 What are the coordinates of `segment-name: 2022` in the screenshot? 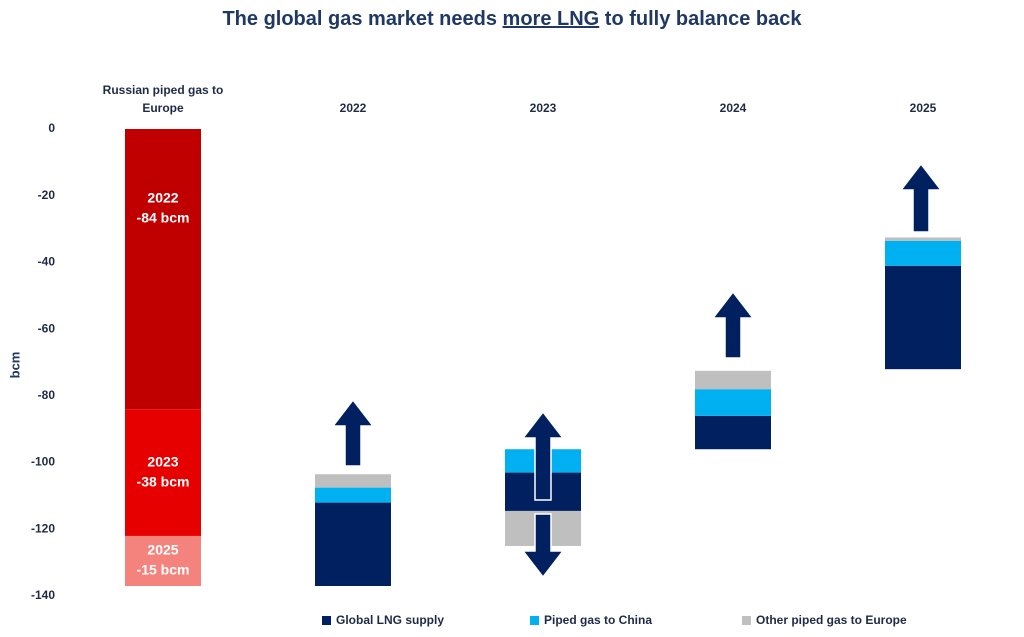 It's located at (162, 198).